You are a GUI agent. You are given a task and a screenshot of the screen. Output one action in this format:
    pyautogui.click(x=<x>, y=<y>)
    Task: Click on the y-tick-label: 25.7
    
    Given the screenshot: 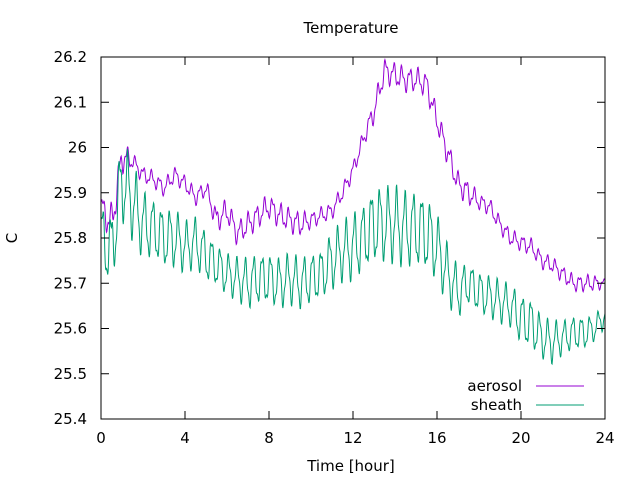 What is the action you would take?
    pyautogui.click(x=70, y=283)
    